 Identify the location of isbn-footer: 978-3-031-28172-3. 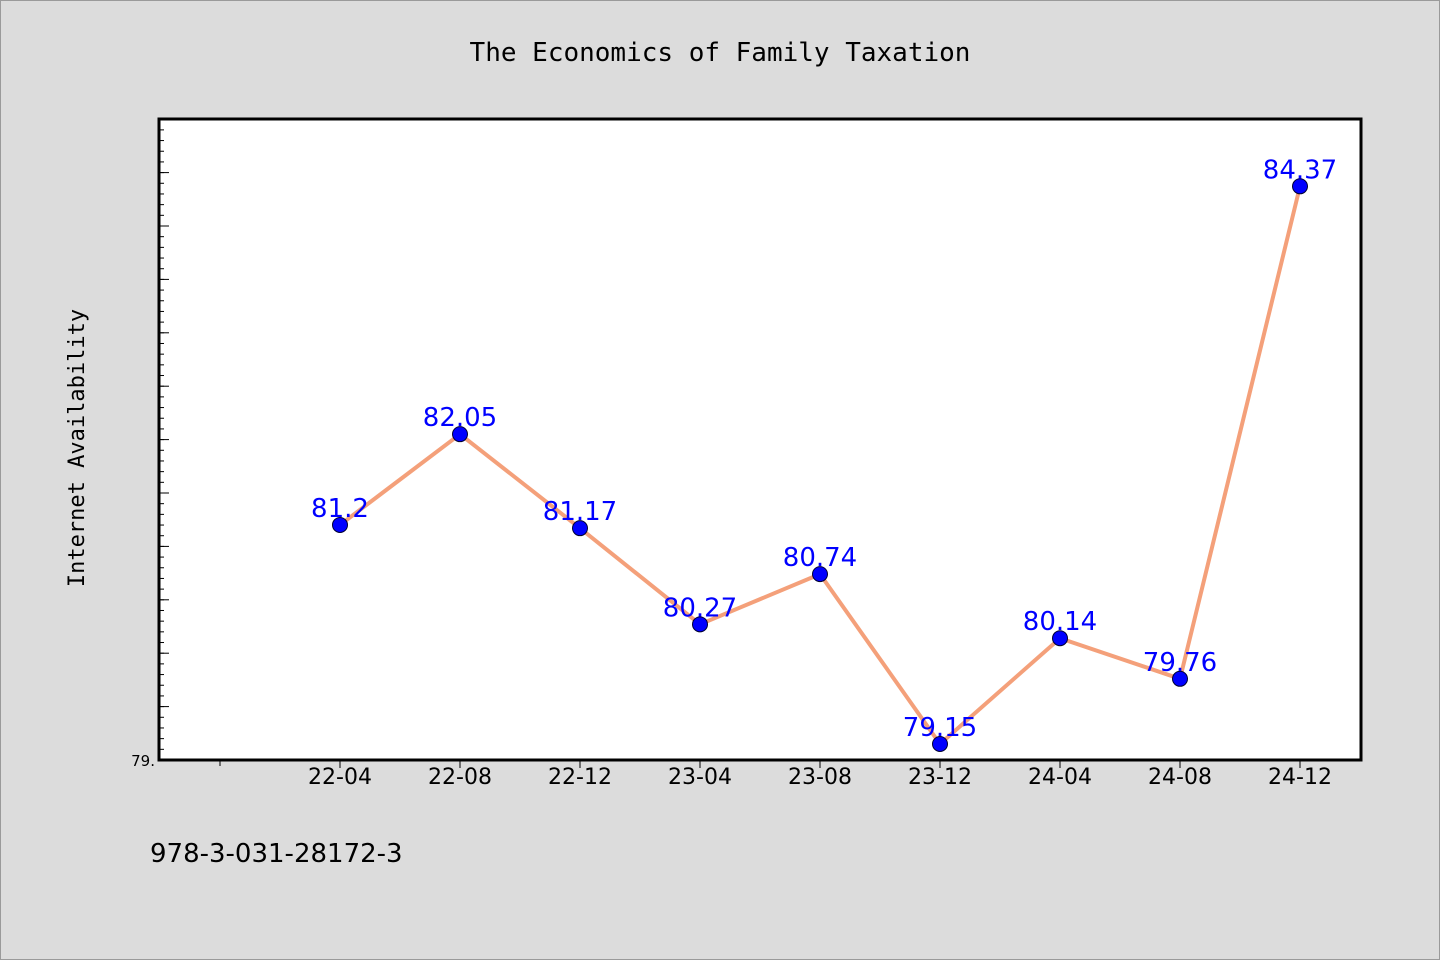
(276, 854).